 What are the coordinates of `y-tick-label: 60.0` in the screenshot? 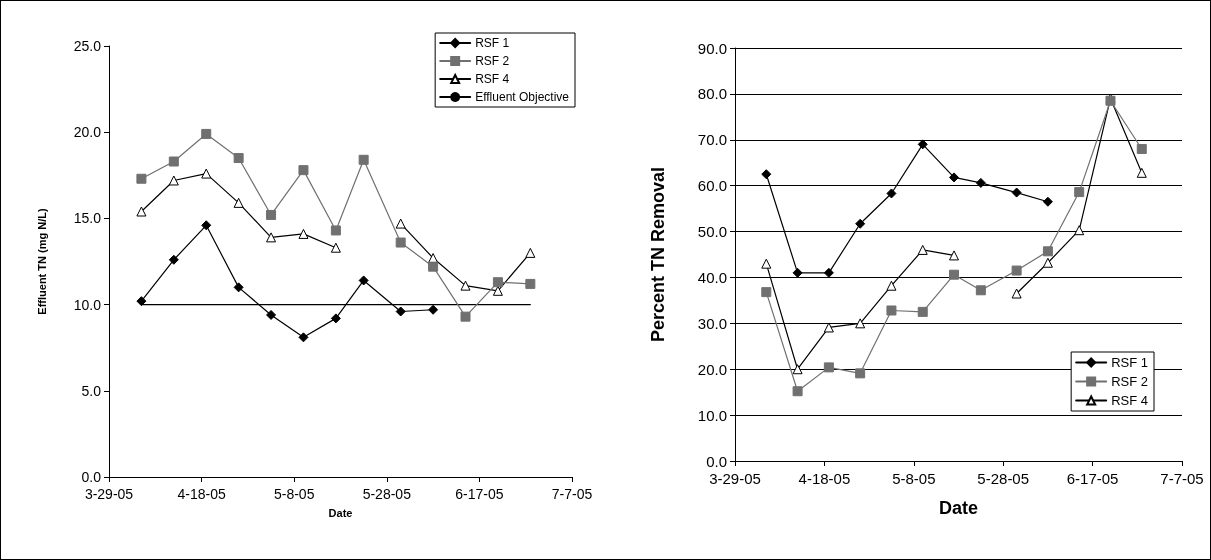 It's located at (712, 186).